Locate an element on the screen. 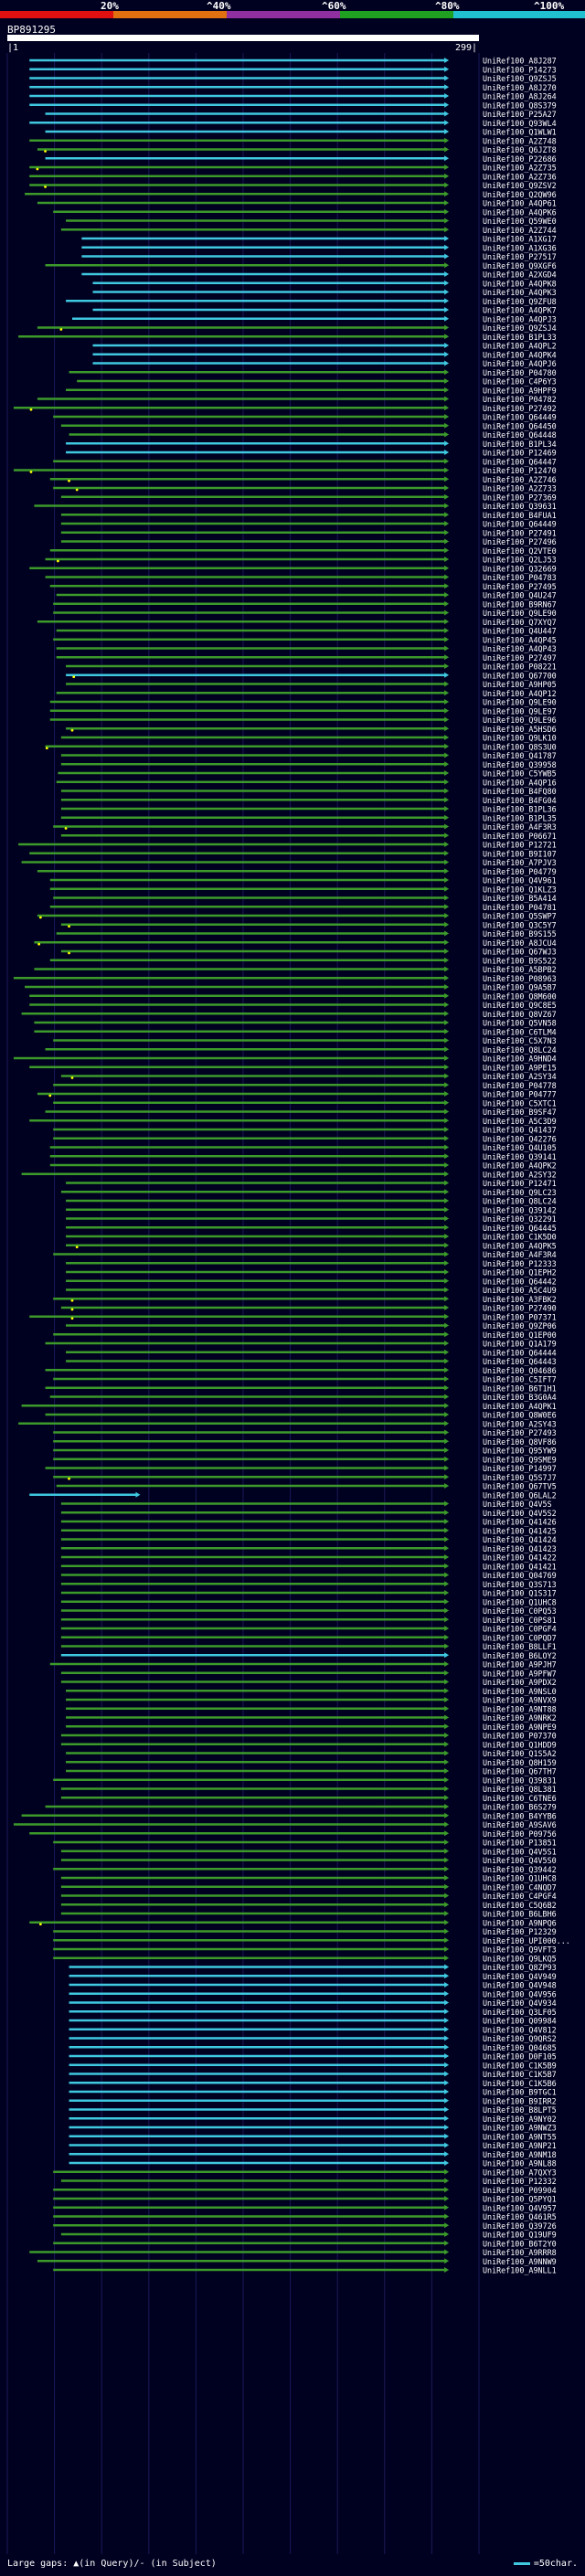 This screenshot has width=585, height=2576. hit-label: UniRef100_P27490 is located at coordinates (520, 1308).